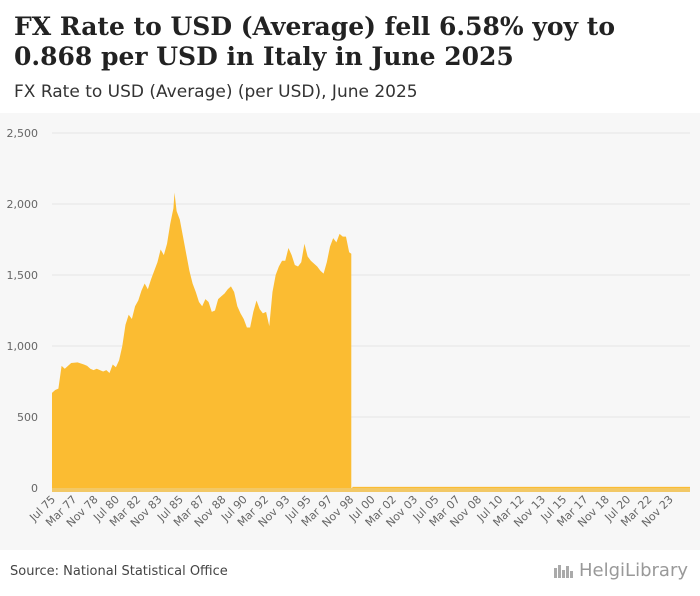 Image resolution: width=700 pixels, height=596 pixels. What do you see at coordinates (23, 204) in the screenshot?
I see `y-tick-label: 2,000` at bounding box center [23, 204].